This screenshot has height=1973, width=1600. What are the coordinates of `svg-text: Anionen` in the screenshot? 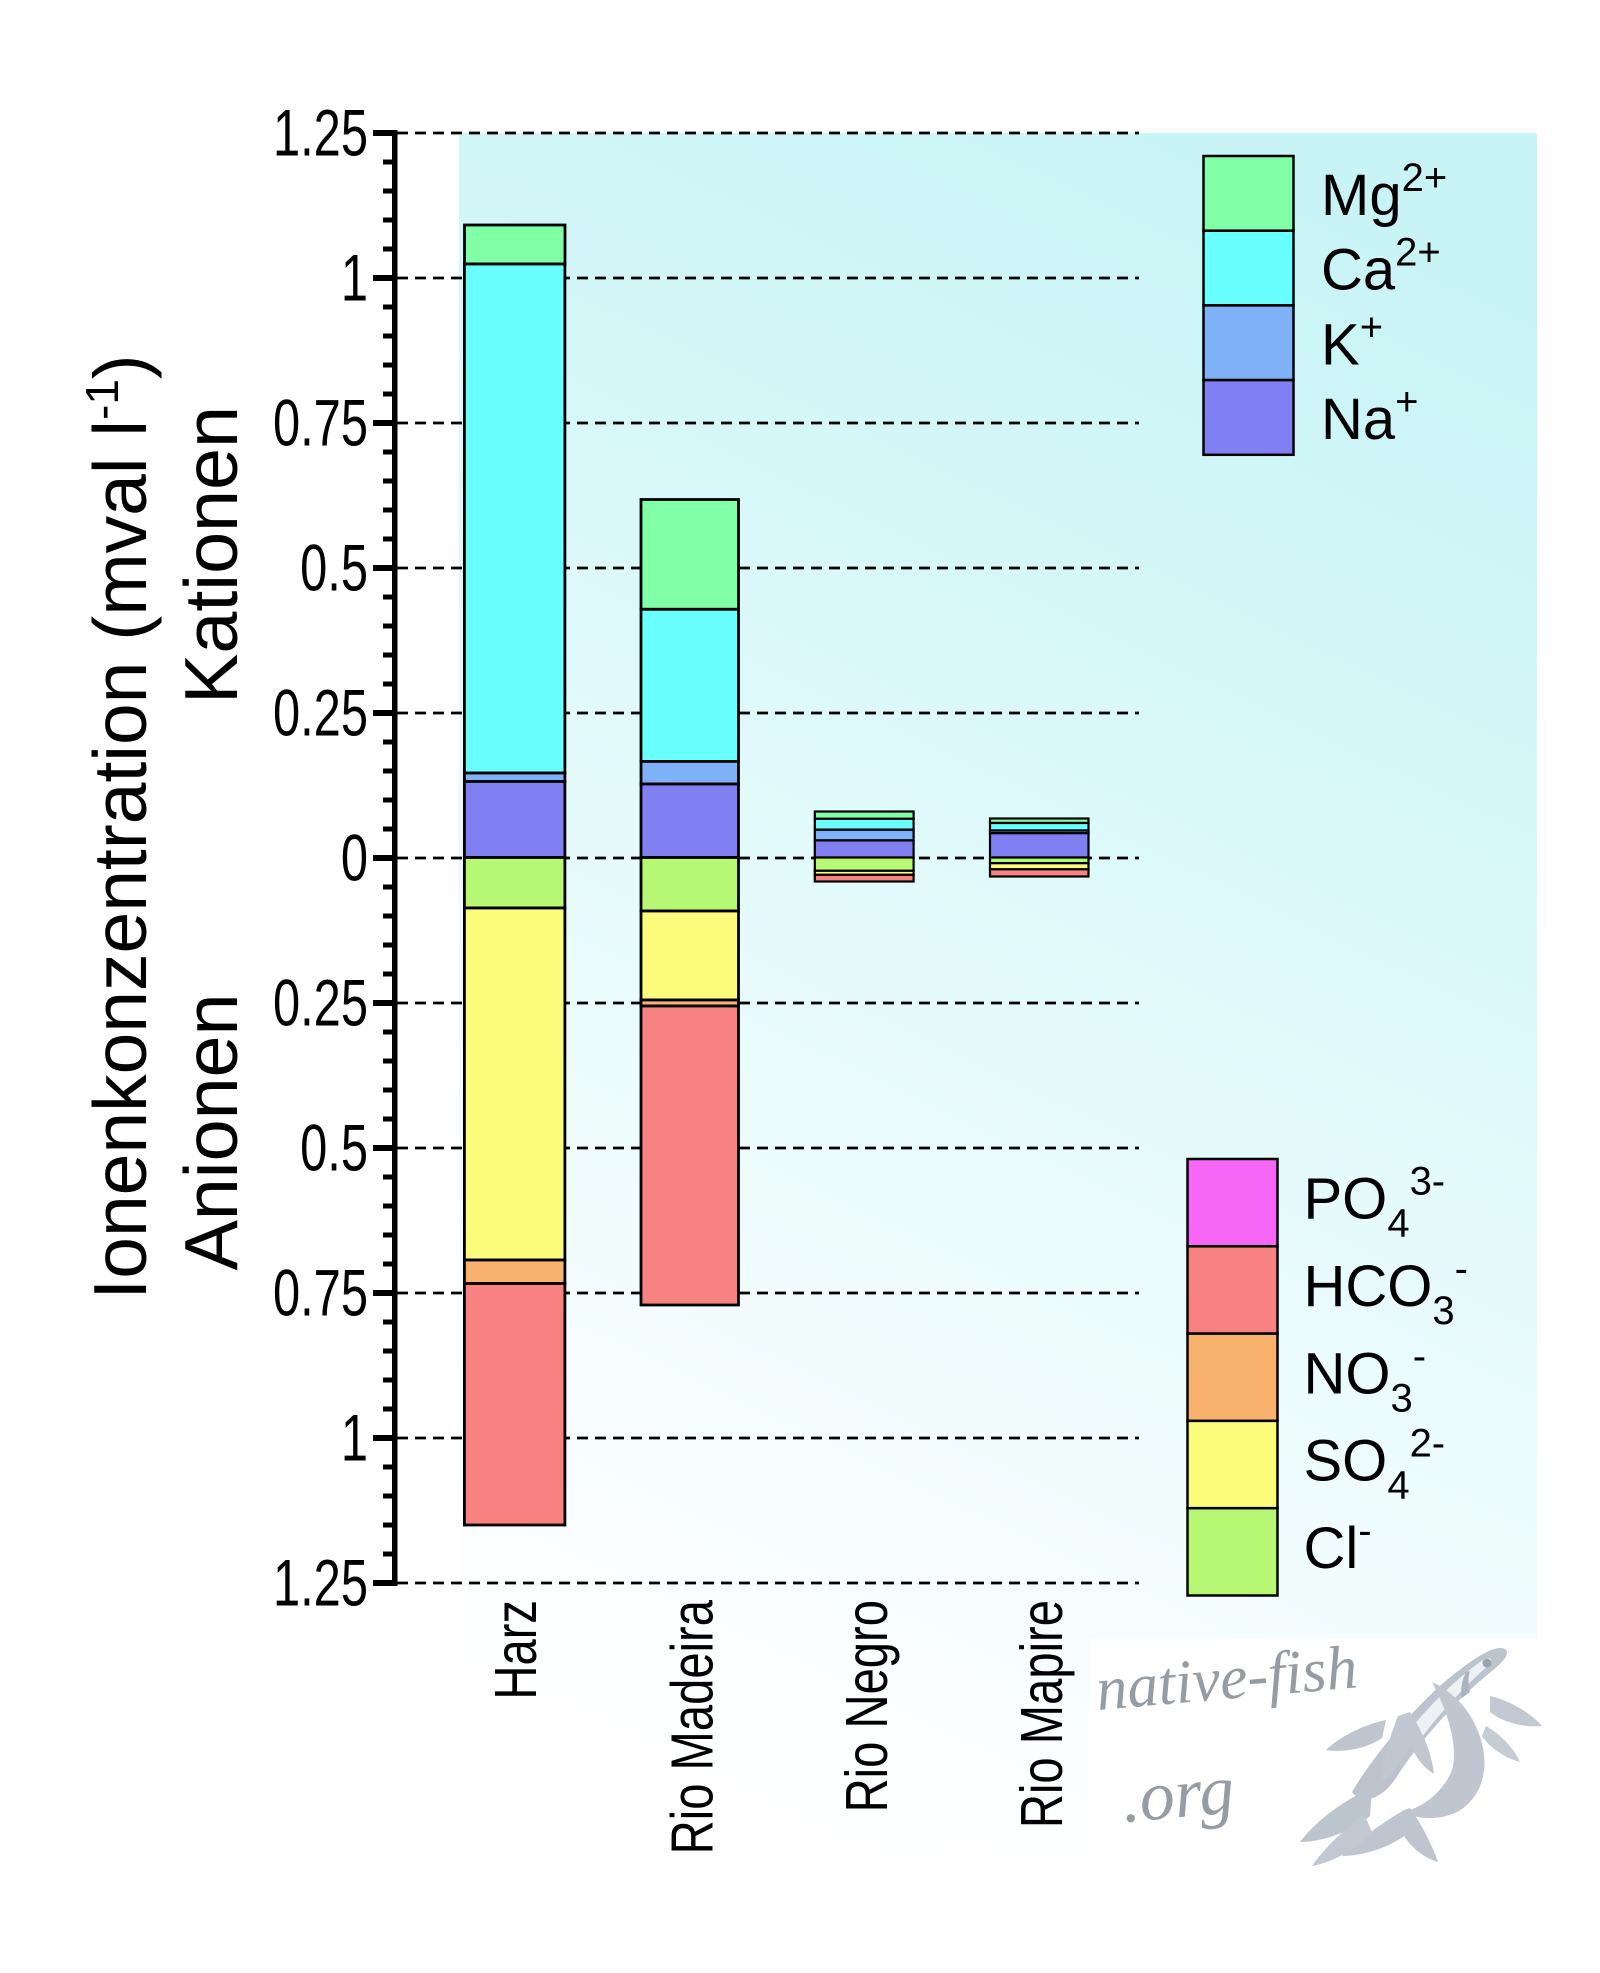 It's located at (211, 1131).